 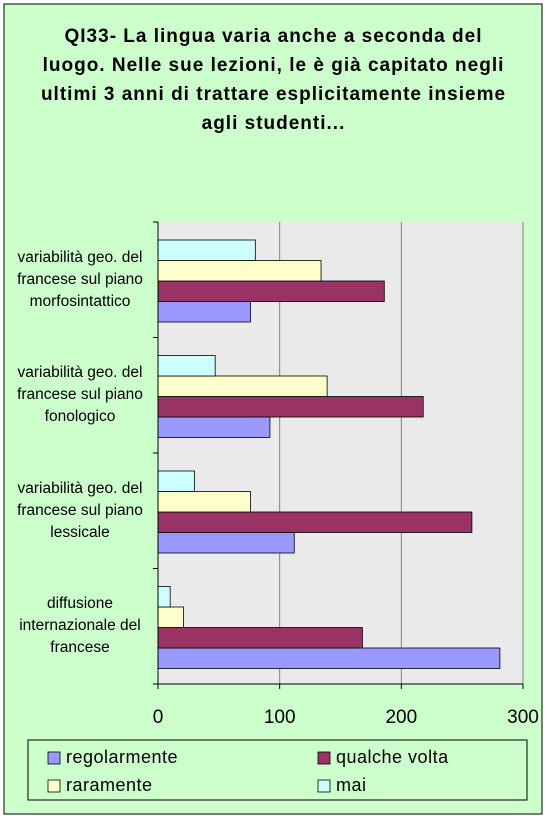 I want to click on y-tick-label: diffusione internazionale del francese, so click(x=80, y=626).